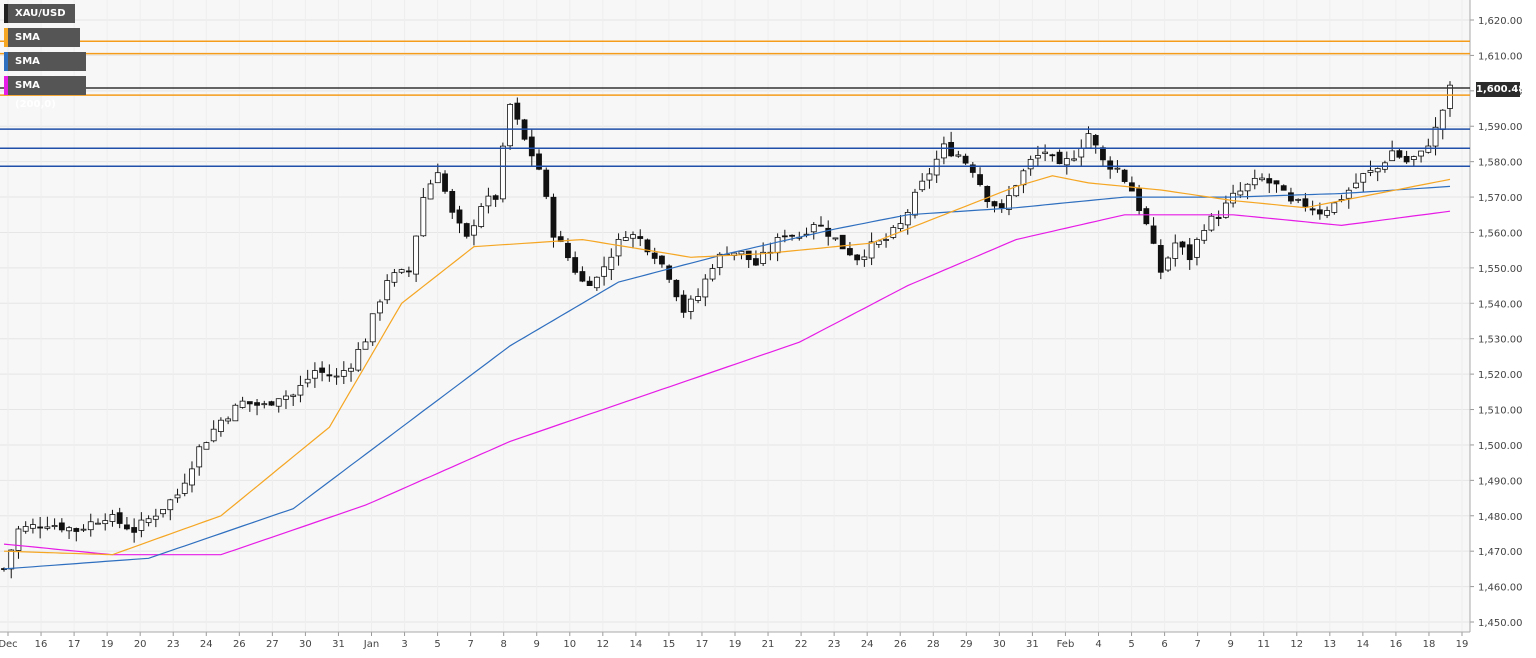 The width and height of the screenshot is (1536, 658). I want to click on x-tick-label: 6, so click(1164, 644).